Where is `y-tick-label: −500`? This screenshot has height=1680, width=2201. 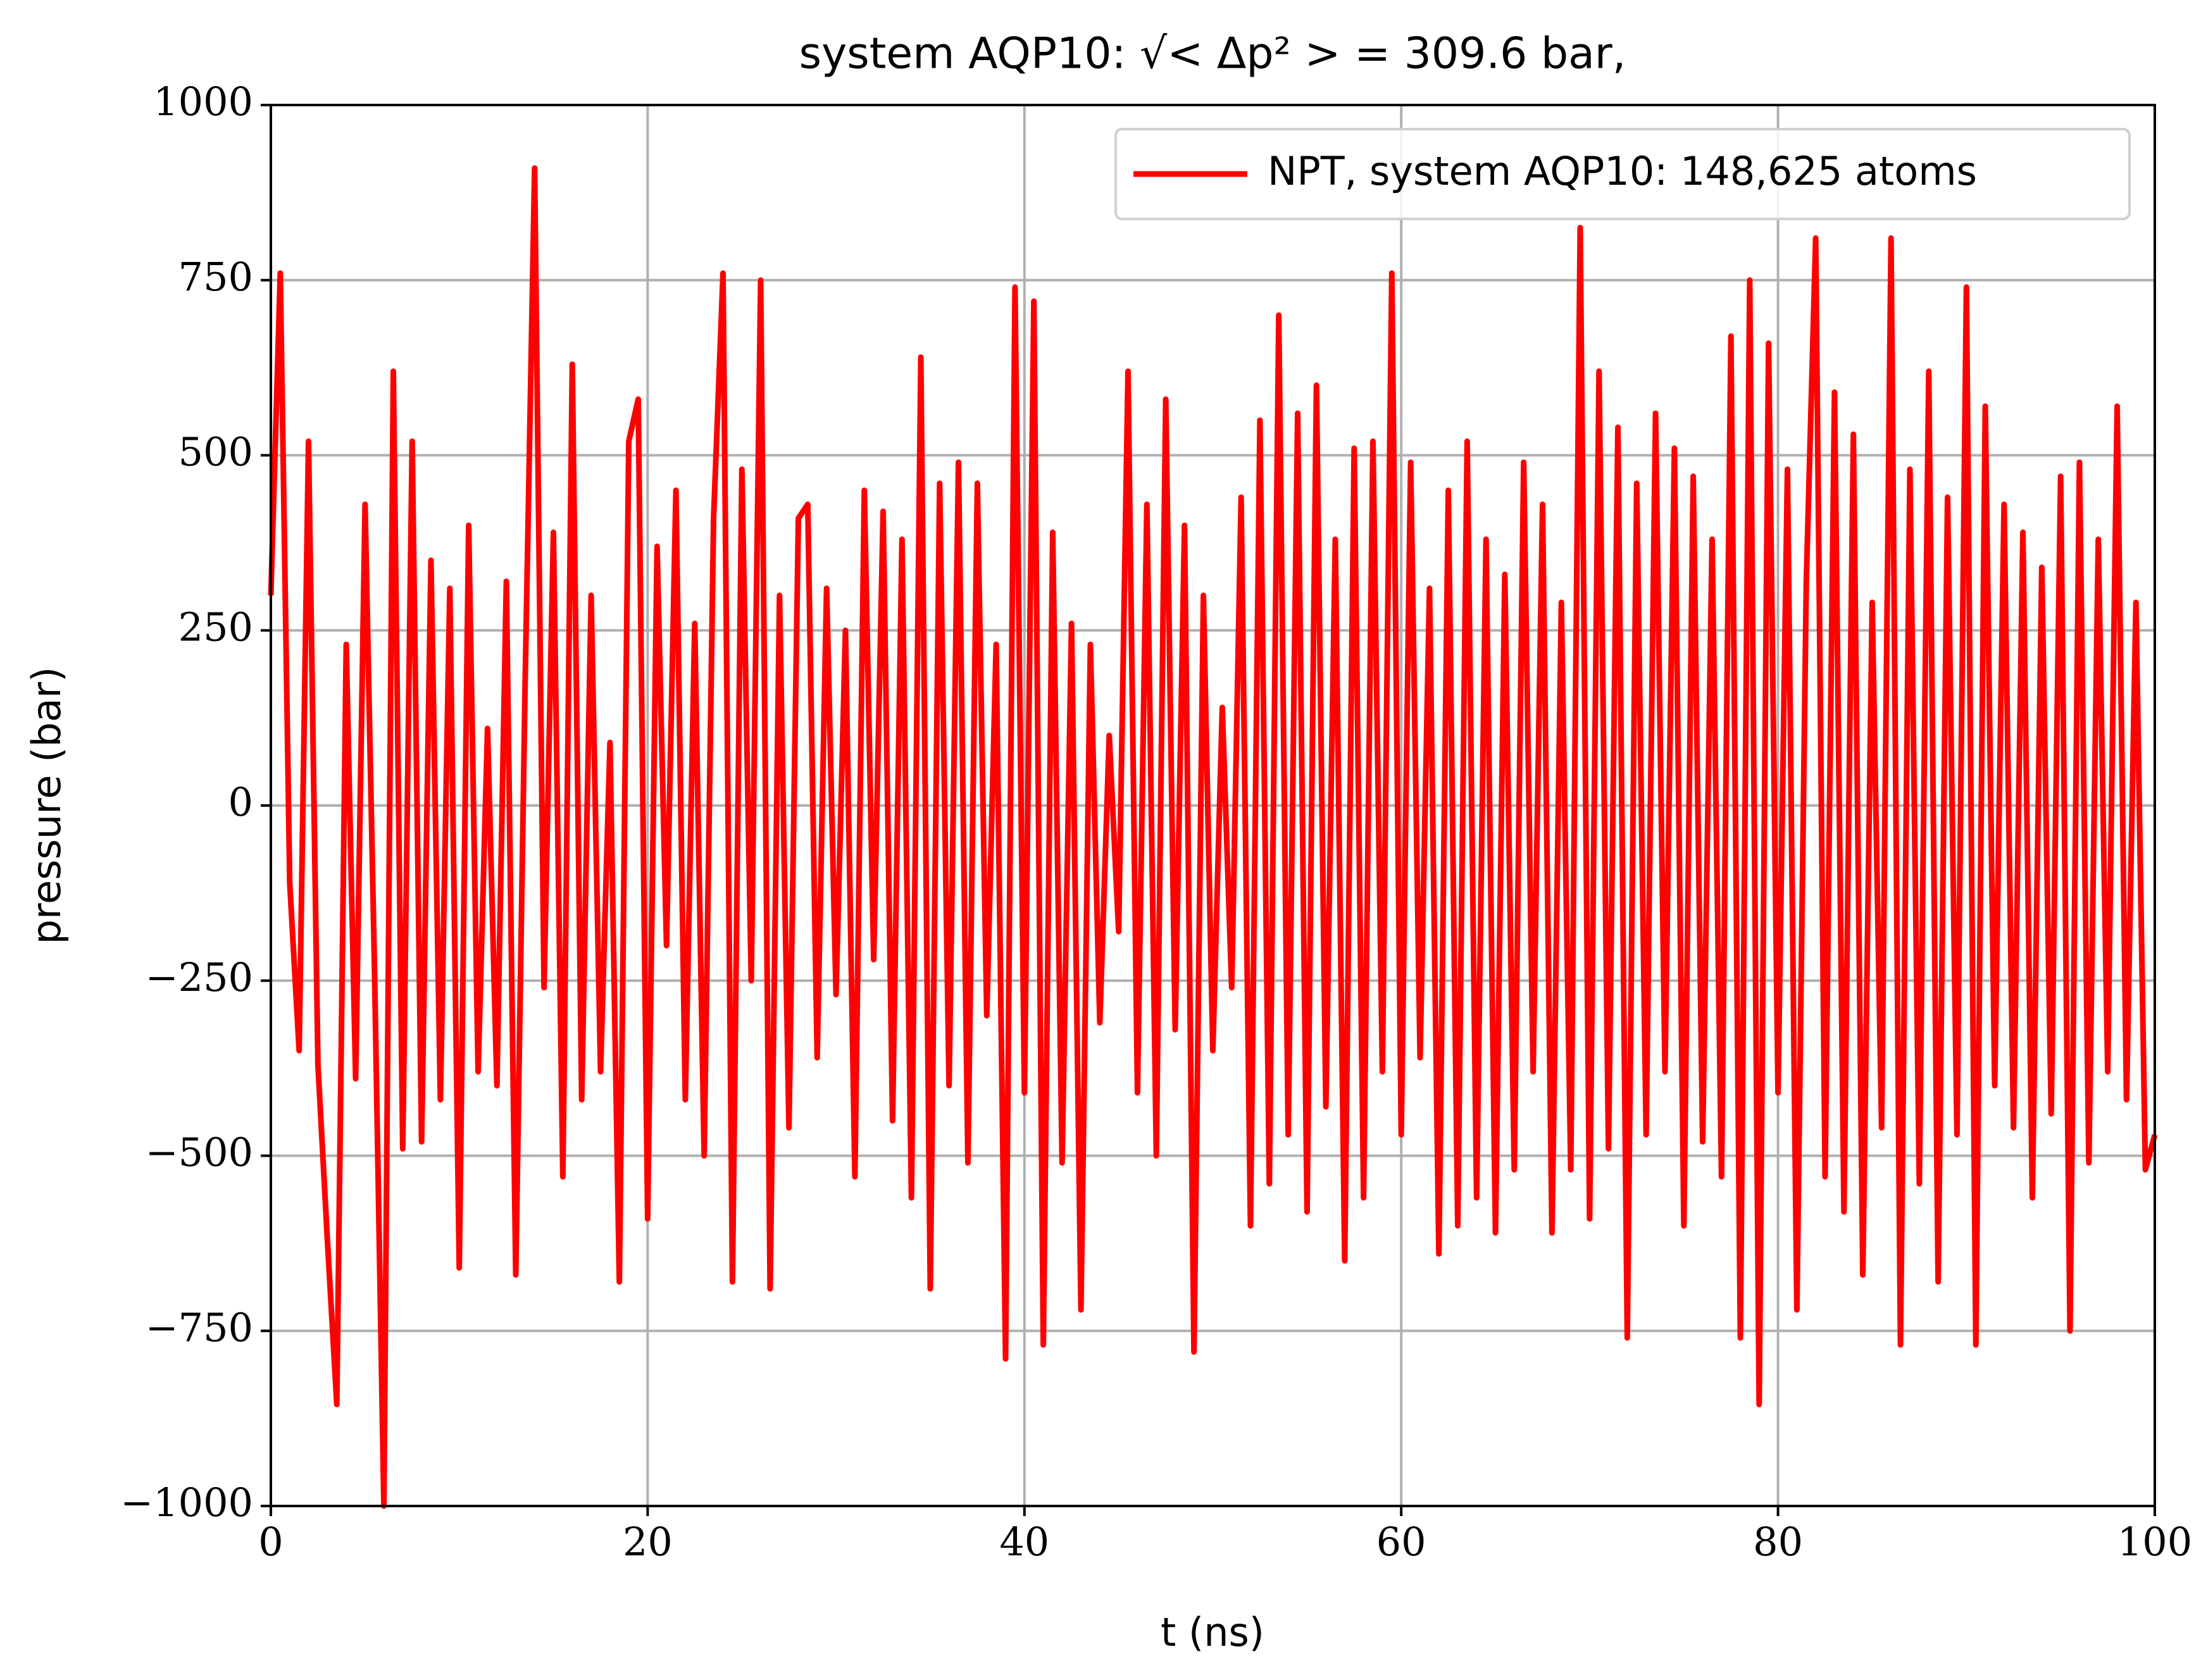 y-tick-label: −500 is located at coordinates (199, 1152).